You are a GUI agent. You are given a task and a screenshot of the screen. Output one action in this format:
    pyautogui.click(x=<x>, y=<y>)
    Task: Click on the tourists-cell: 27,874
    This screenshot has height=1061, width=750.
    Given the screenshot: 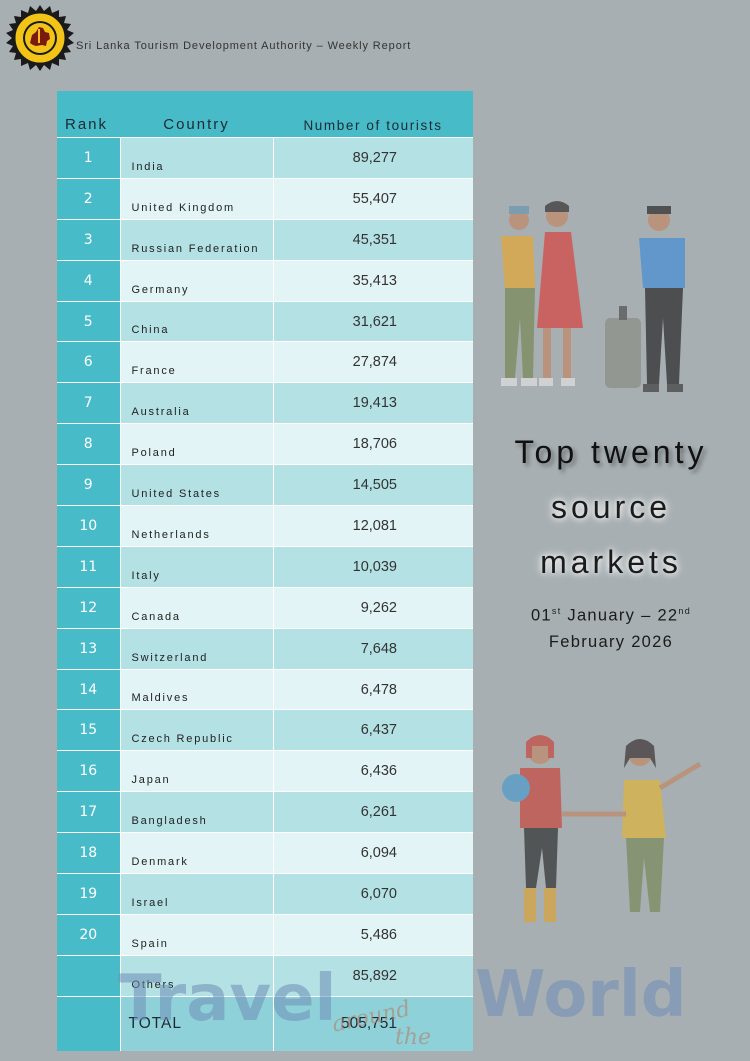 What is the action you would take?
    pyautogui.click(x=373, y=362)
    